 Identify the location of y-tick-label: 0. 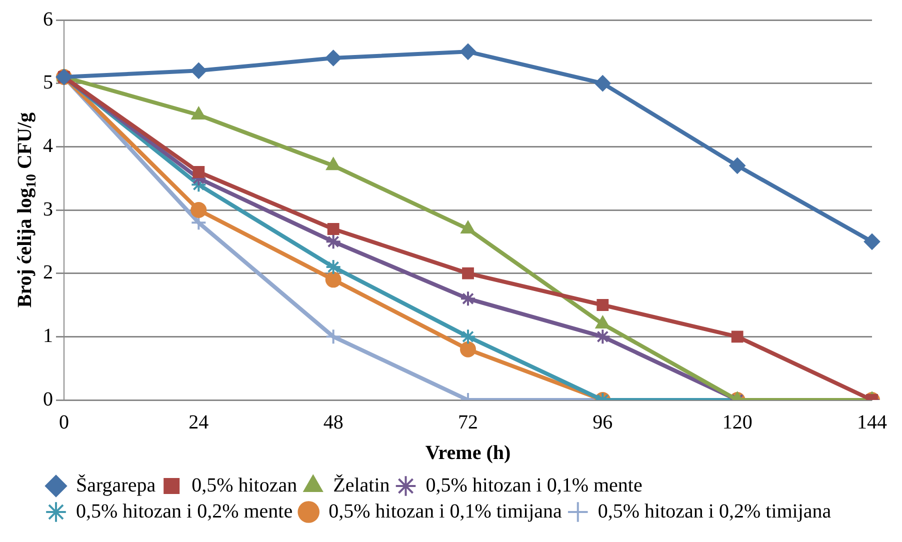
(48, 399).